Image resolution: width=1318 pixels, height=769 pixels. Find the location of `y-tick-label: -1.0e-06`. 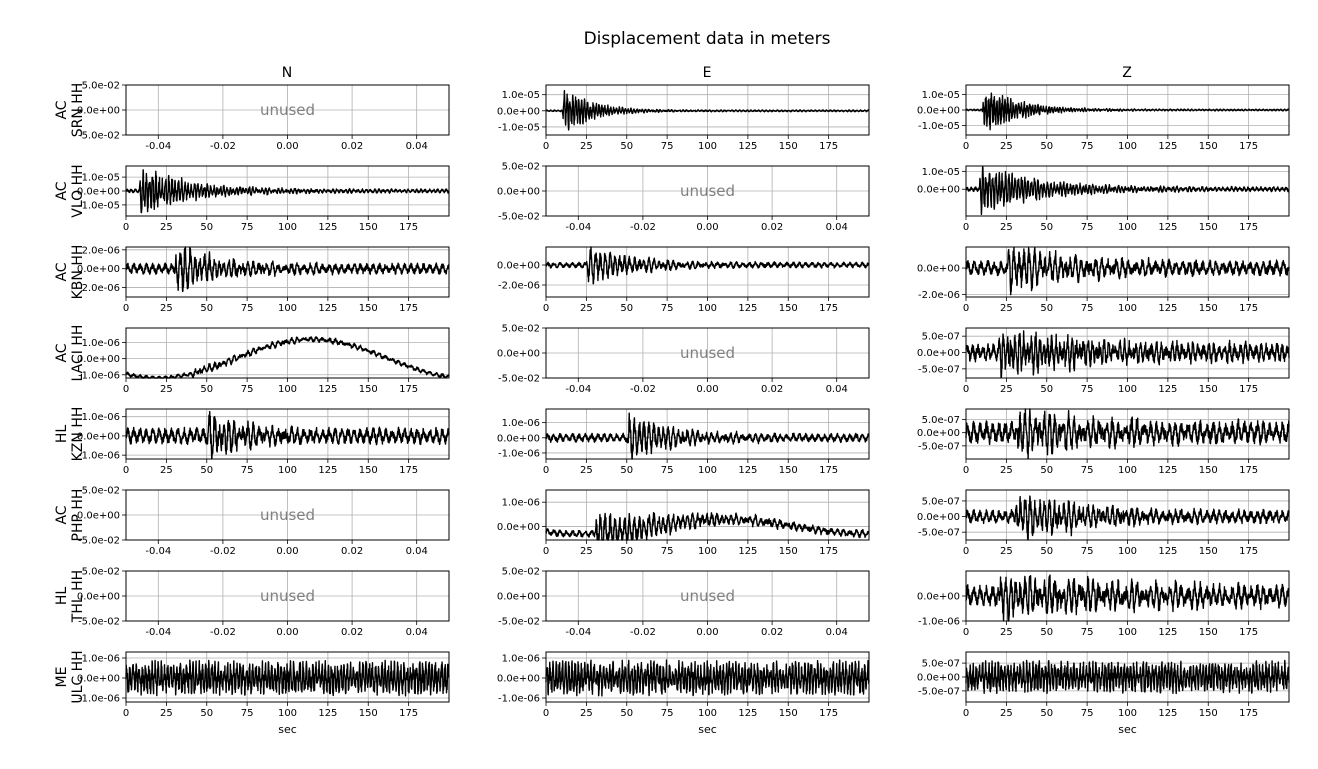

y-tick-label: -1.0e-06 is located at coordinates (519, 699).